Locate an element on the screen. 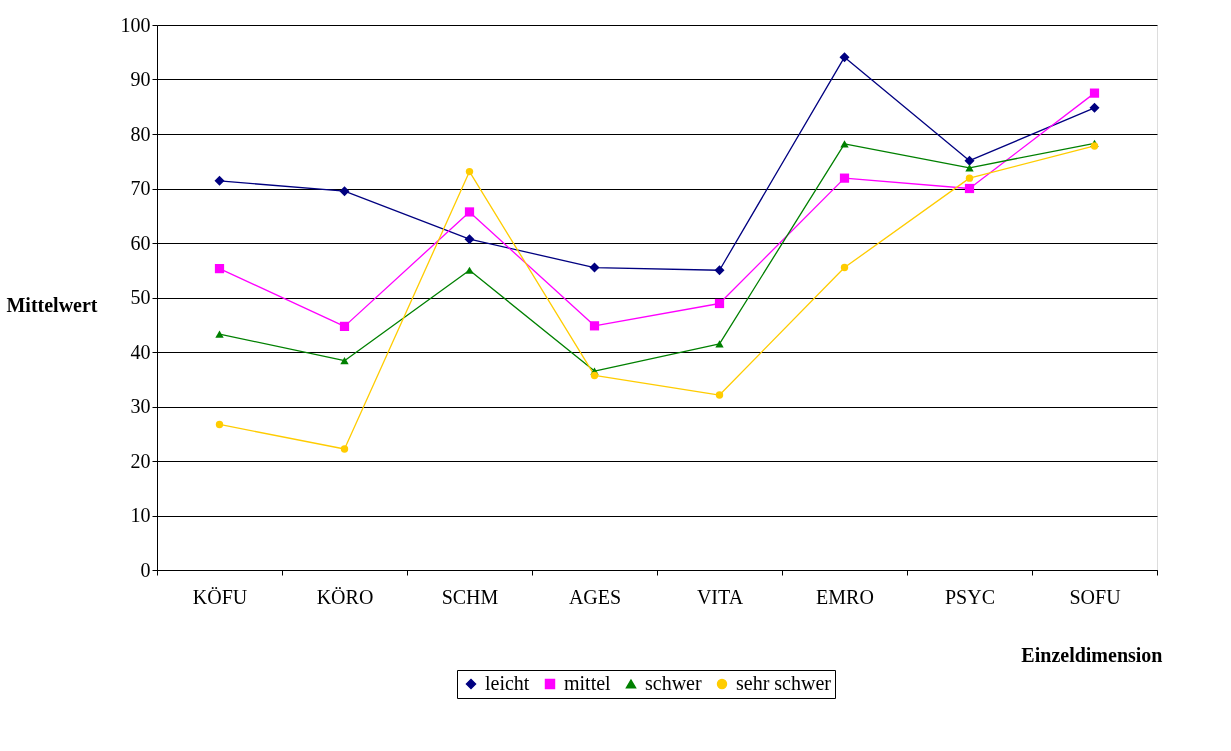 The width and height of the screenshot is (1231, 751). legend-label: schwer is located at coordinates (673, 683).